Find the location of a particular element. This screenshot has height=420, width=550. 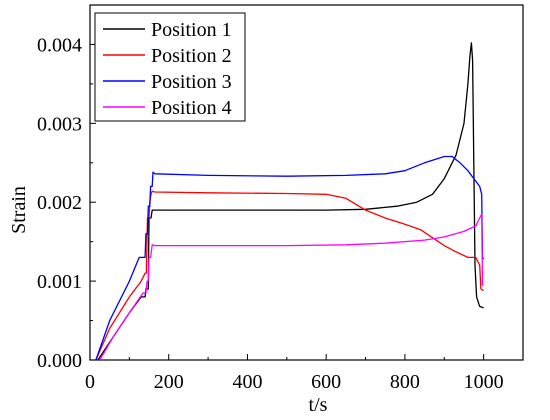

legend: Position 1 Position 2 Position 3 Position 4 is located at coordinates (170, 67).